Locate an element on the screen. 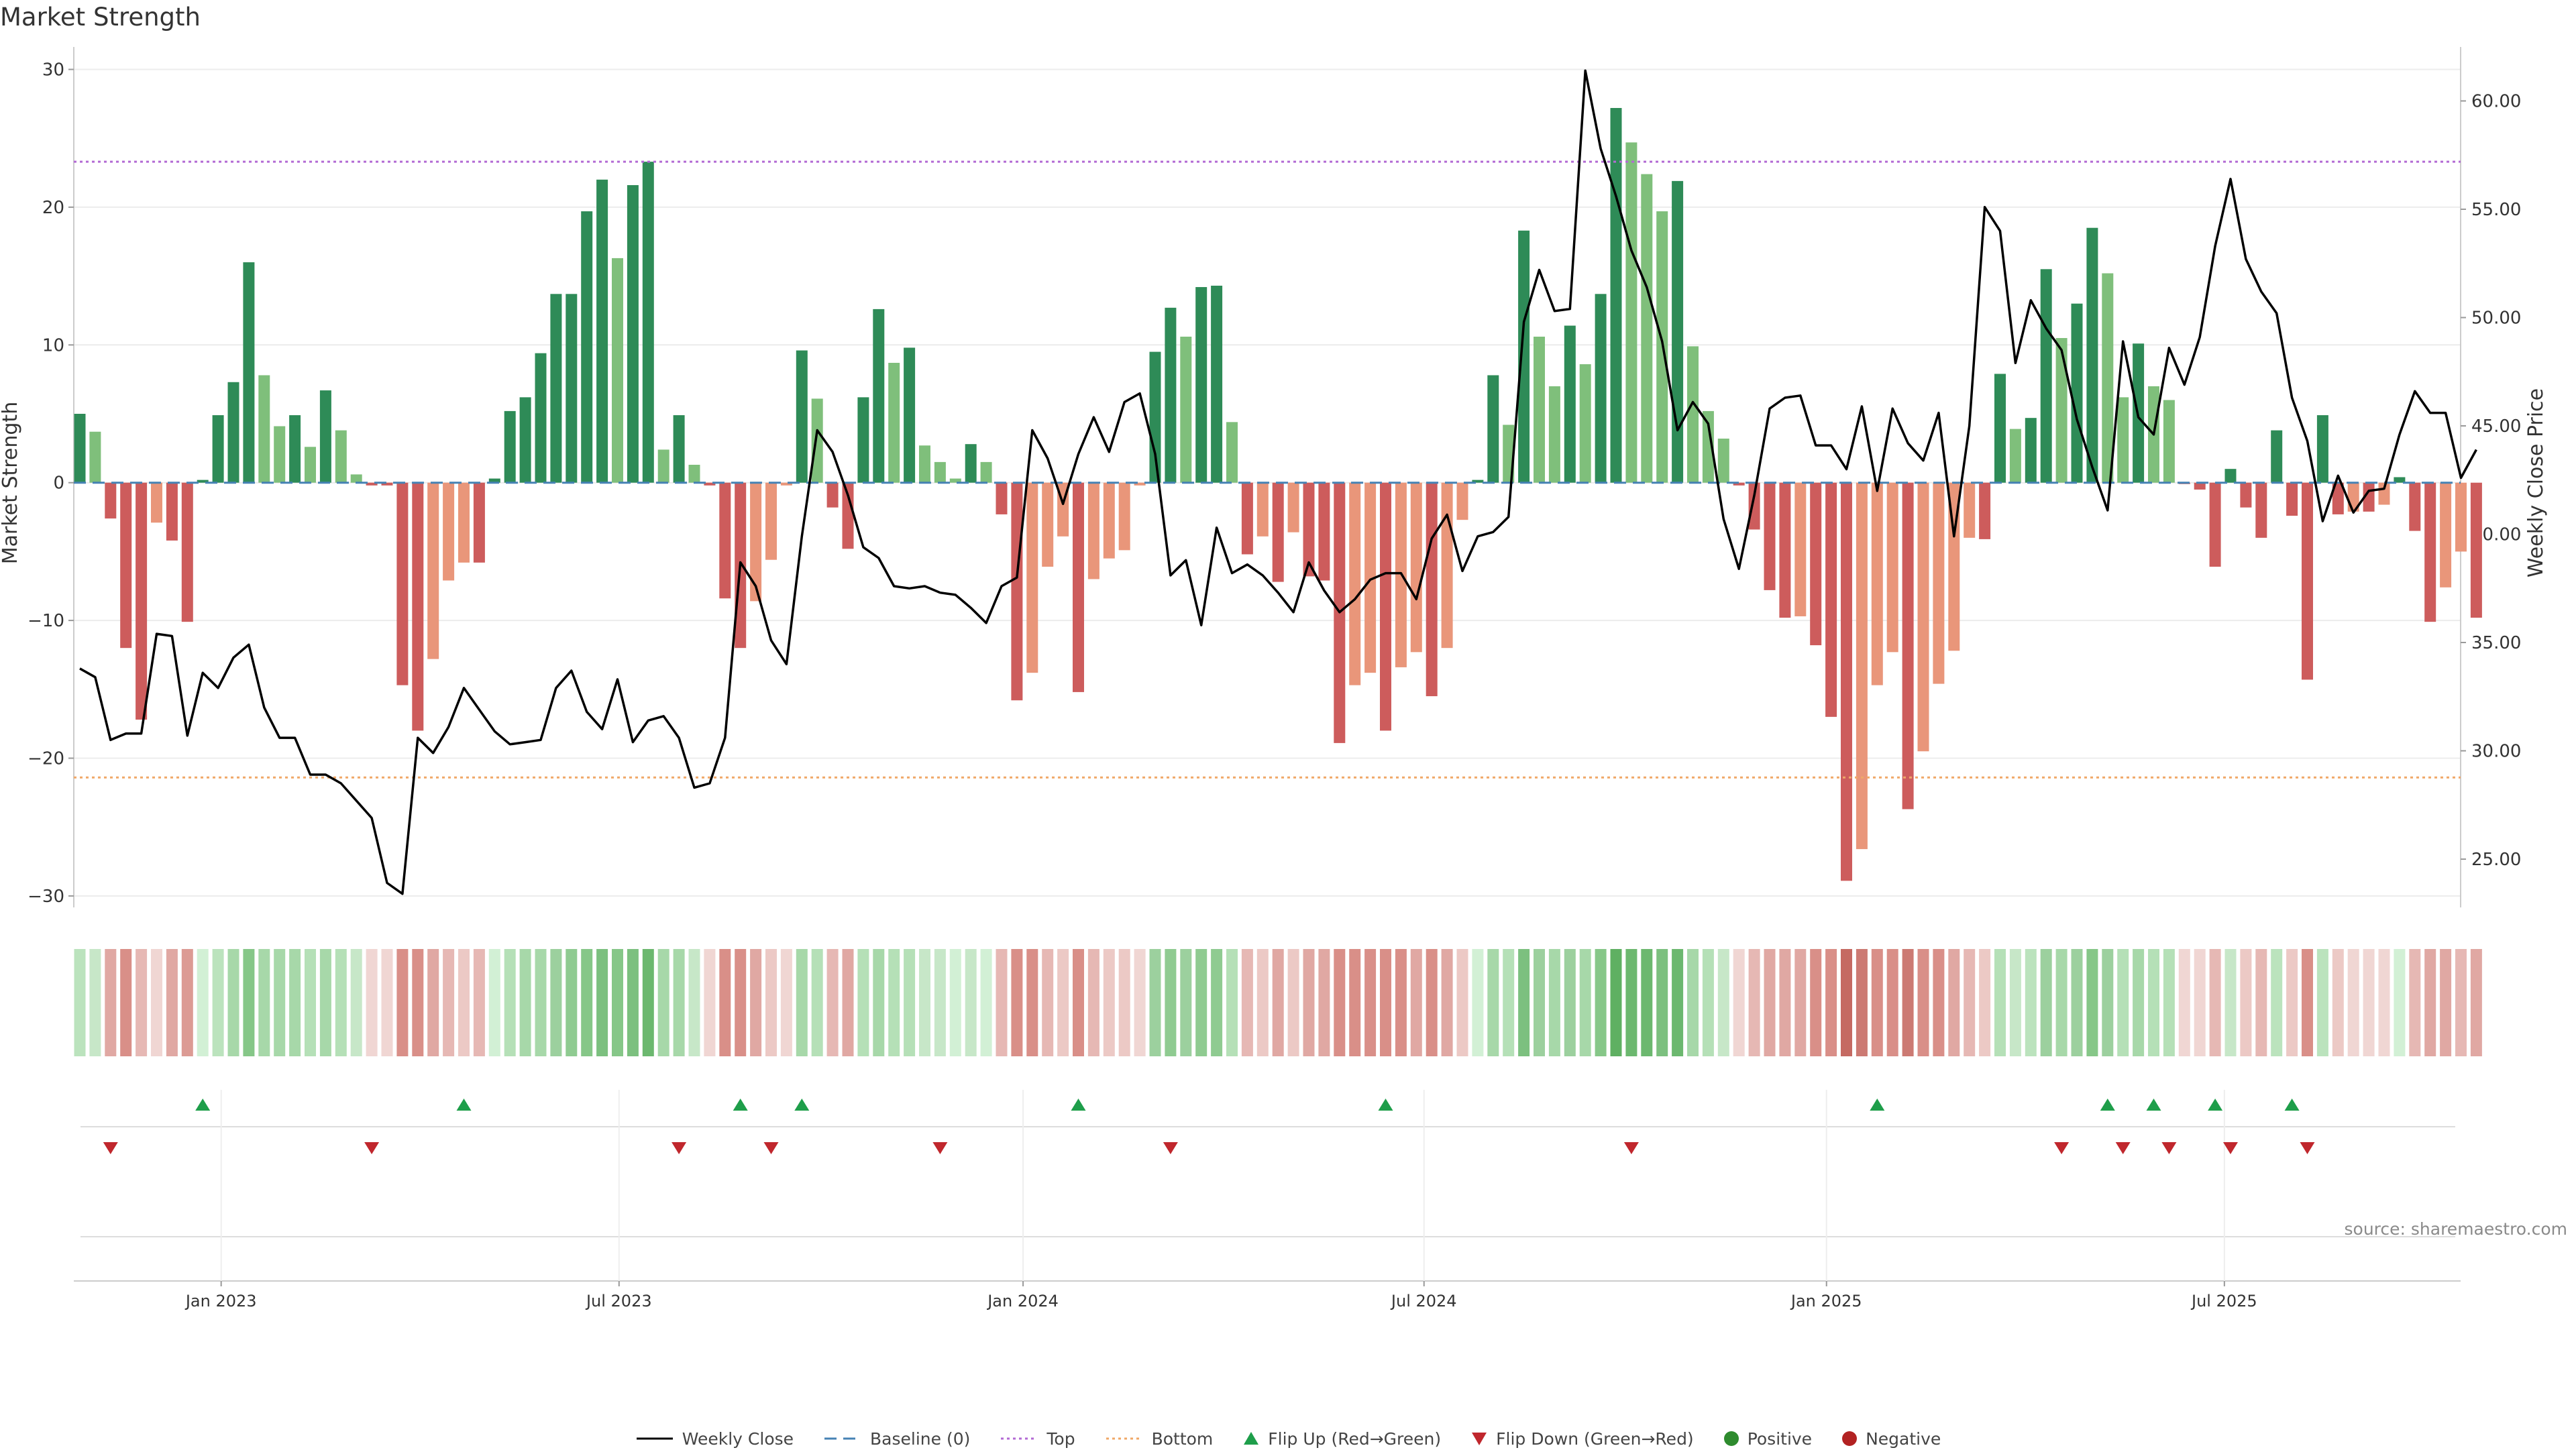  green-dot-icon is located at coordinates (1731, 1438).